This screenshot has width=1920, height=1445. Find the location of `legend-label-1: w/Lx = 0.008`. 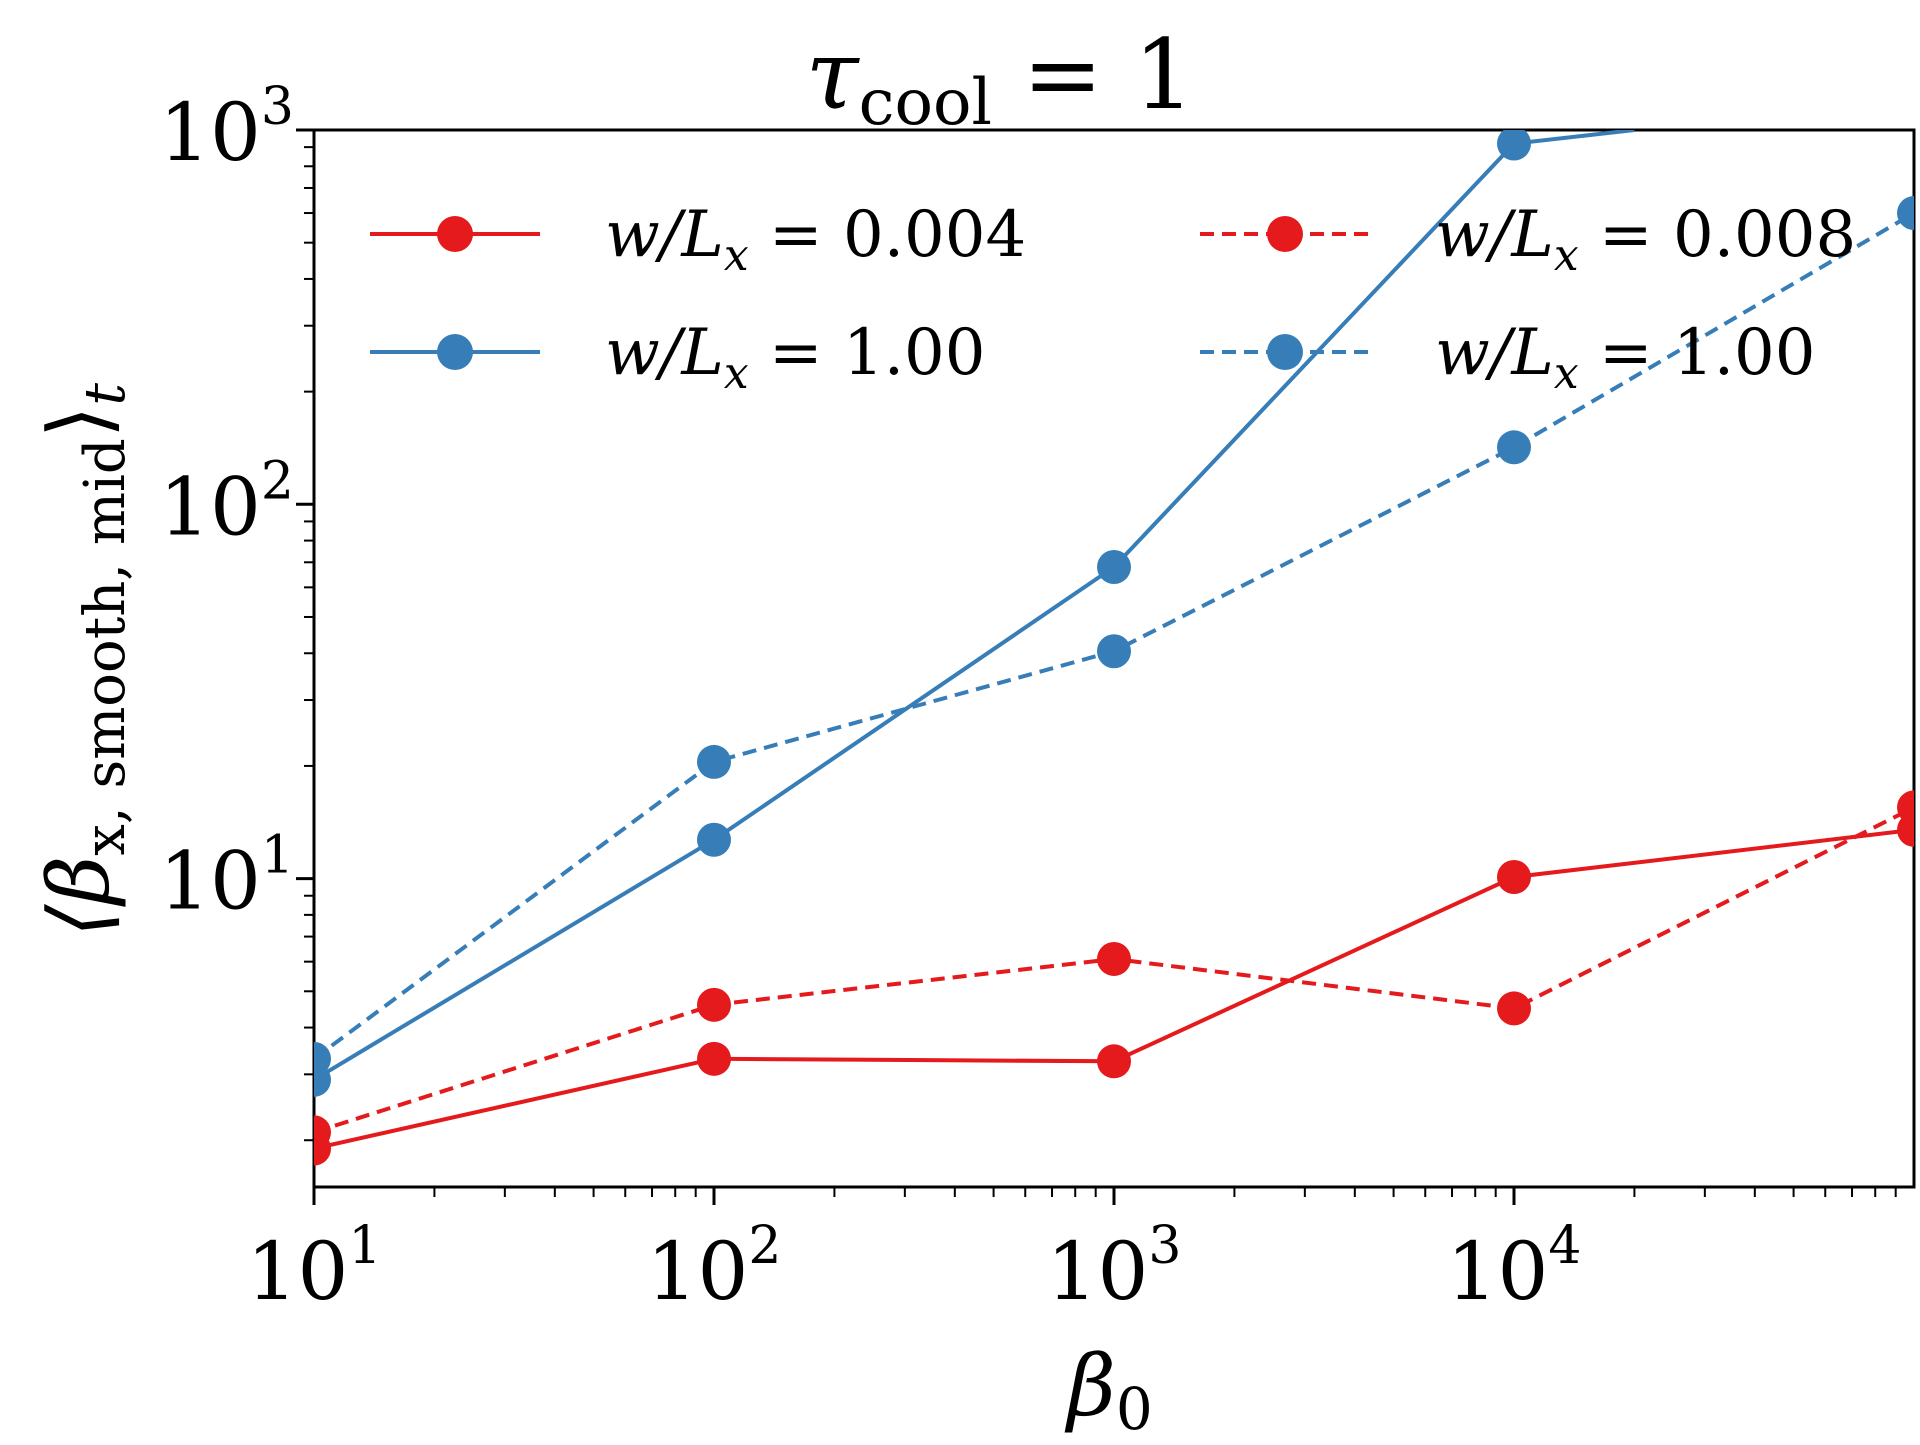

legend-label-1: w/Lx = 0.008 is located at coordinates (1645, 239).